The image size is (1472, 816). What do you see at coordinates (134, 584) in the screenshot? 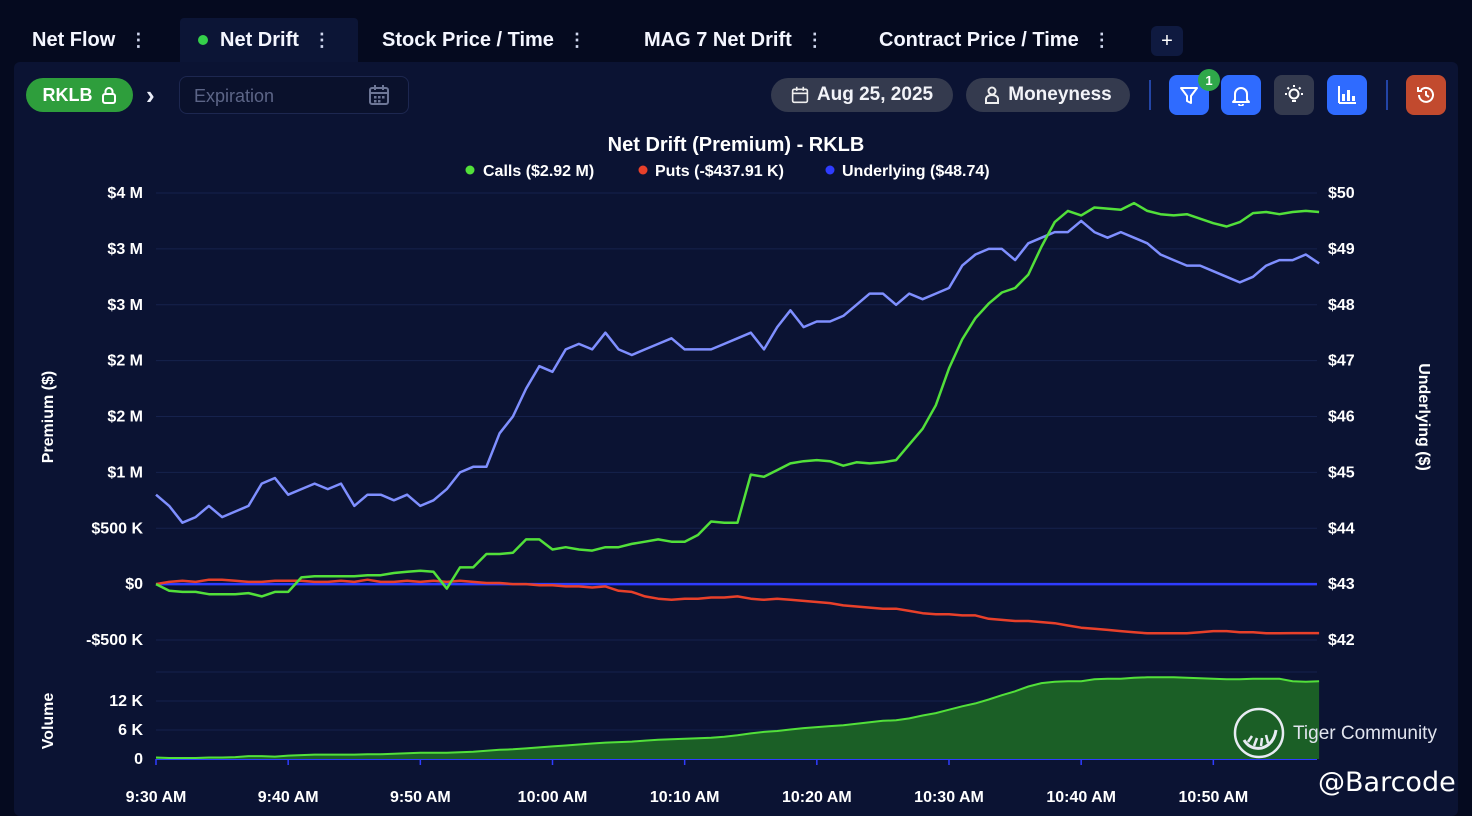
I see `y-left-tick-label: $0` at bounding box center [134, 584].